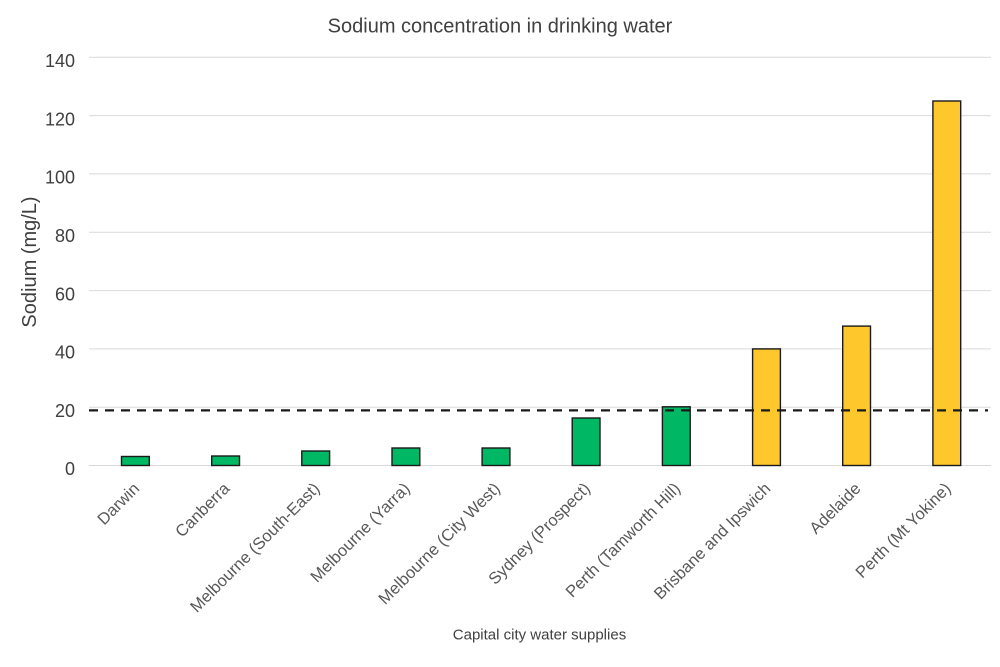  Describe the element at coordinates (500, 27) in the screenshot. I see `svg-text:Sodium concentration in drinki: Sodium concentration in drinking water` at that location.